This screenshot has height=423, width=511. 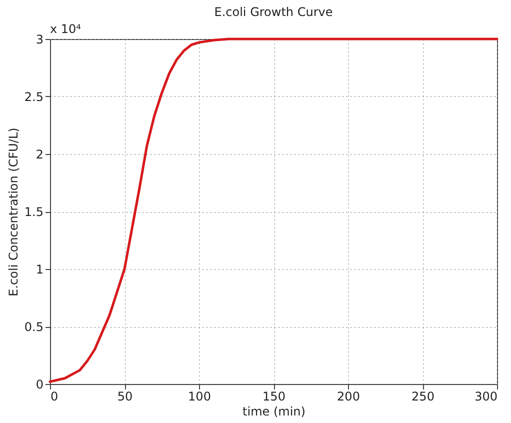 I want to click on x-tick-label: 100, so click(x=199, y=397).